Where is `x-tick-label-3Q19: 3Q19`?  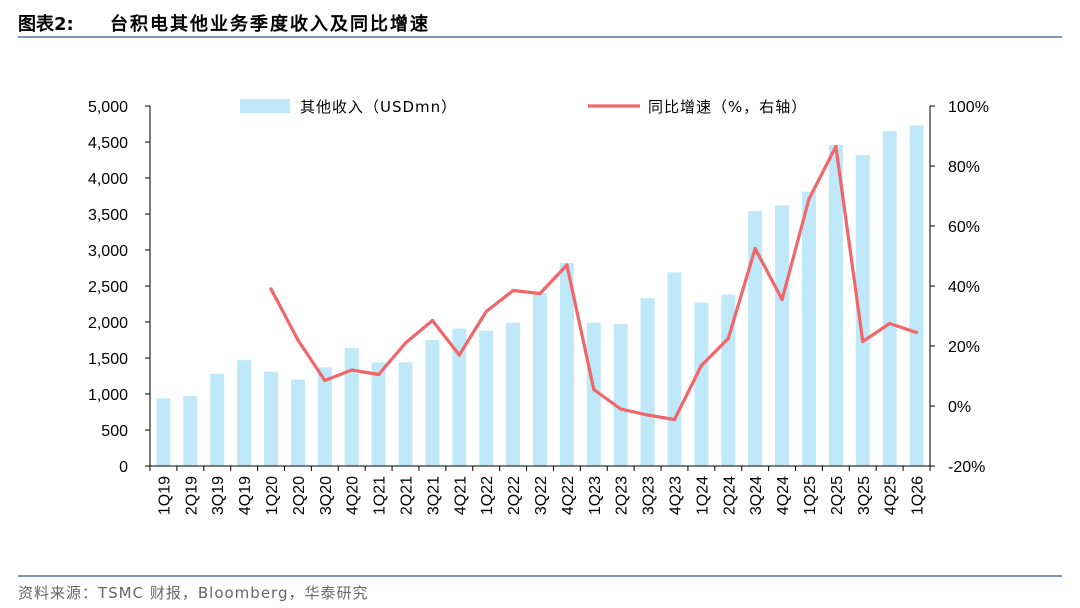 x-tick-label-3Q19: 3Q19 is located at coordinates (218, 495).